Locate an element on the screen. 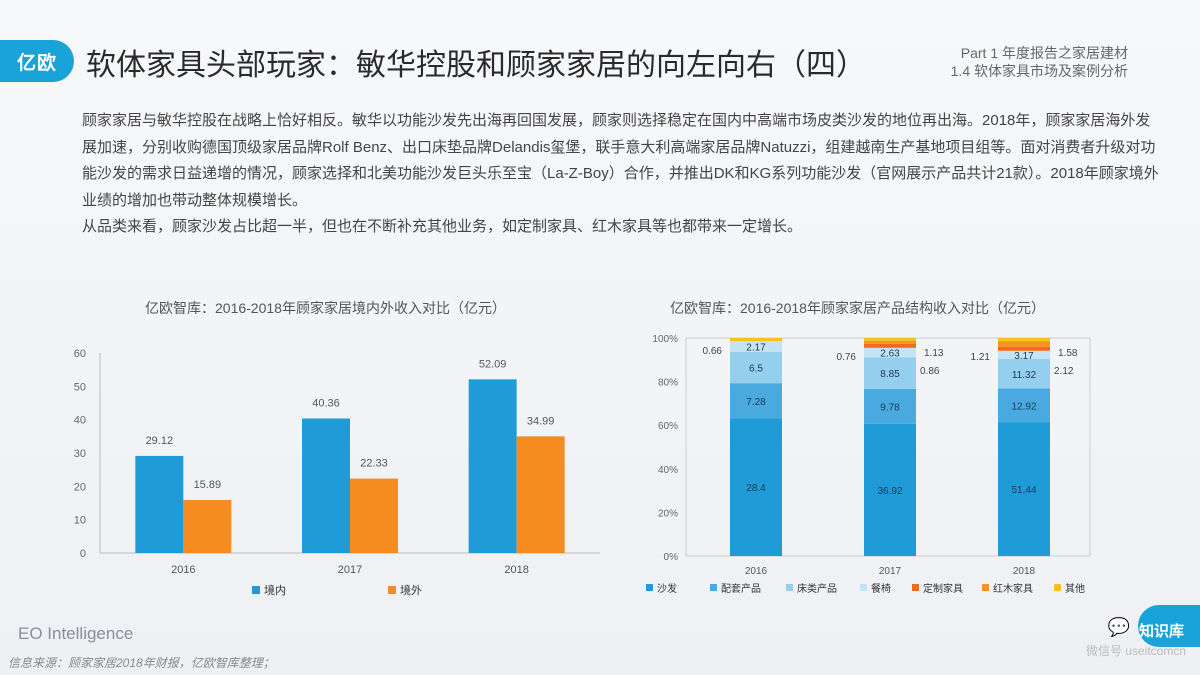  segment-餐椅-2016 is located at coordinates (756, 346).